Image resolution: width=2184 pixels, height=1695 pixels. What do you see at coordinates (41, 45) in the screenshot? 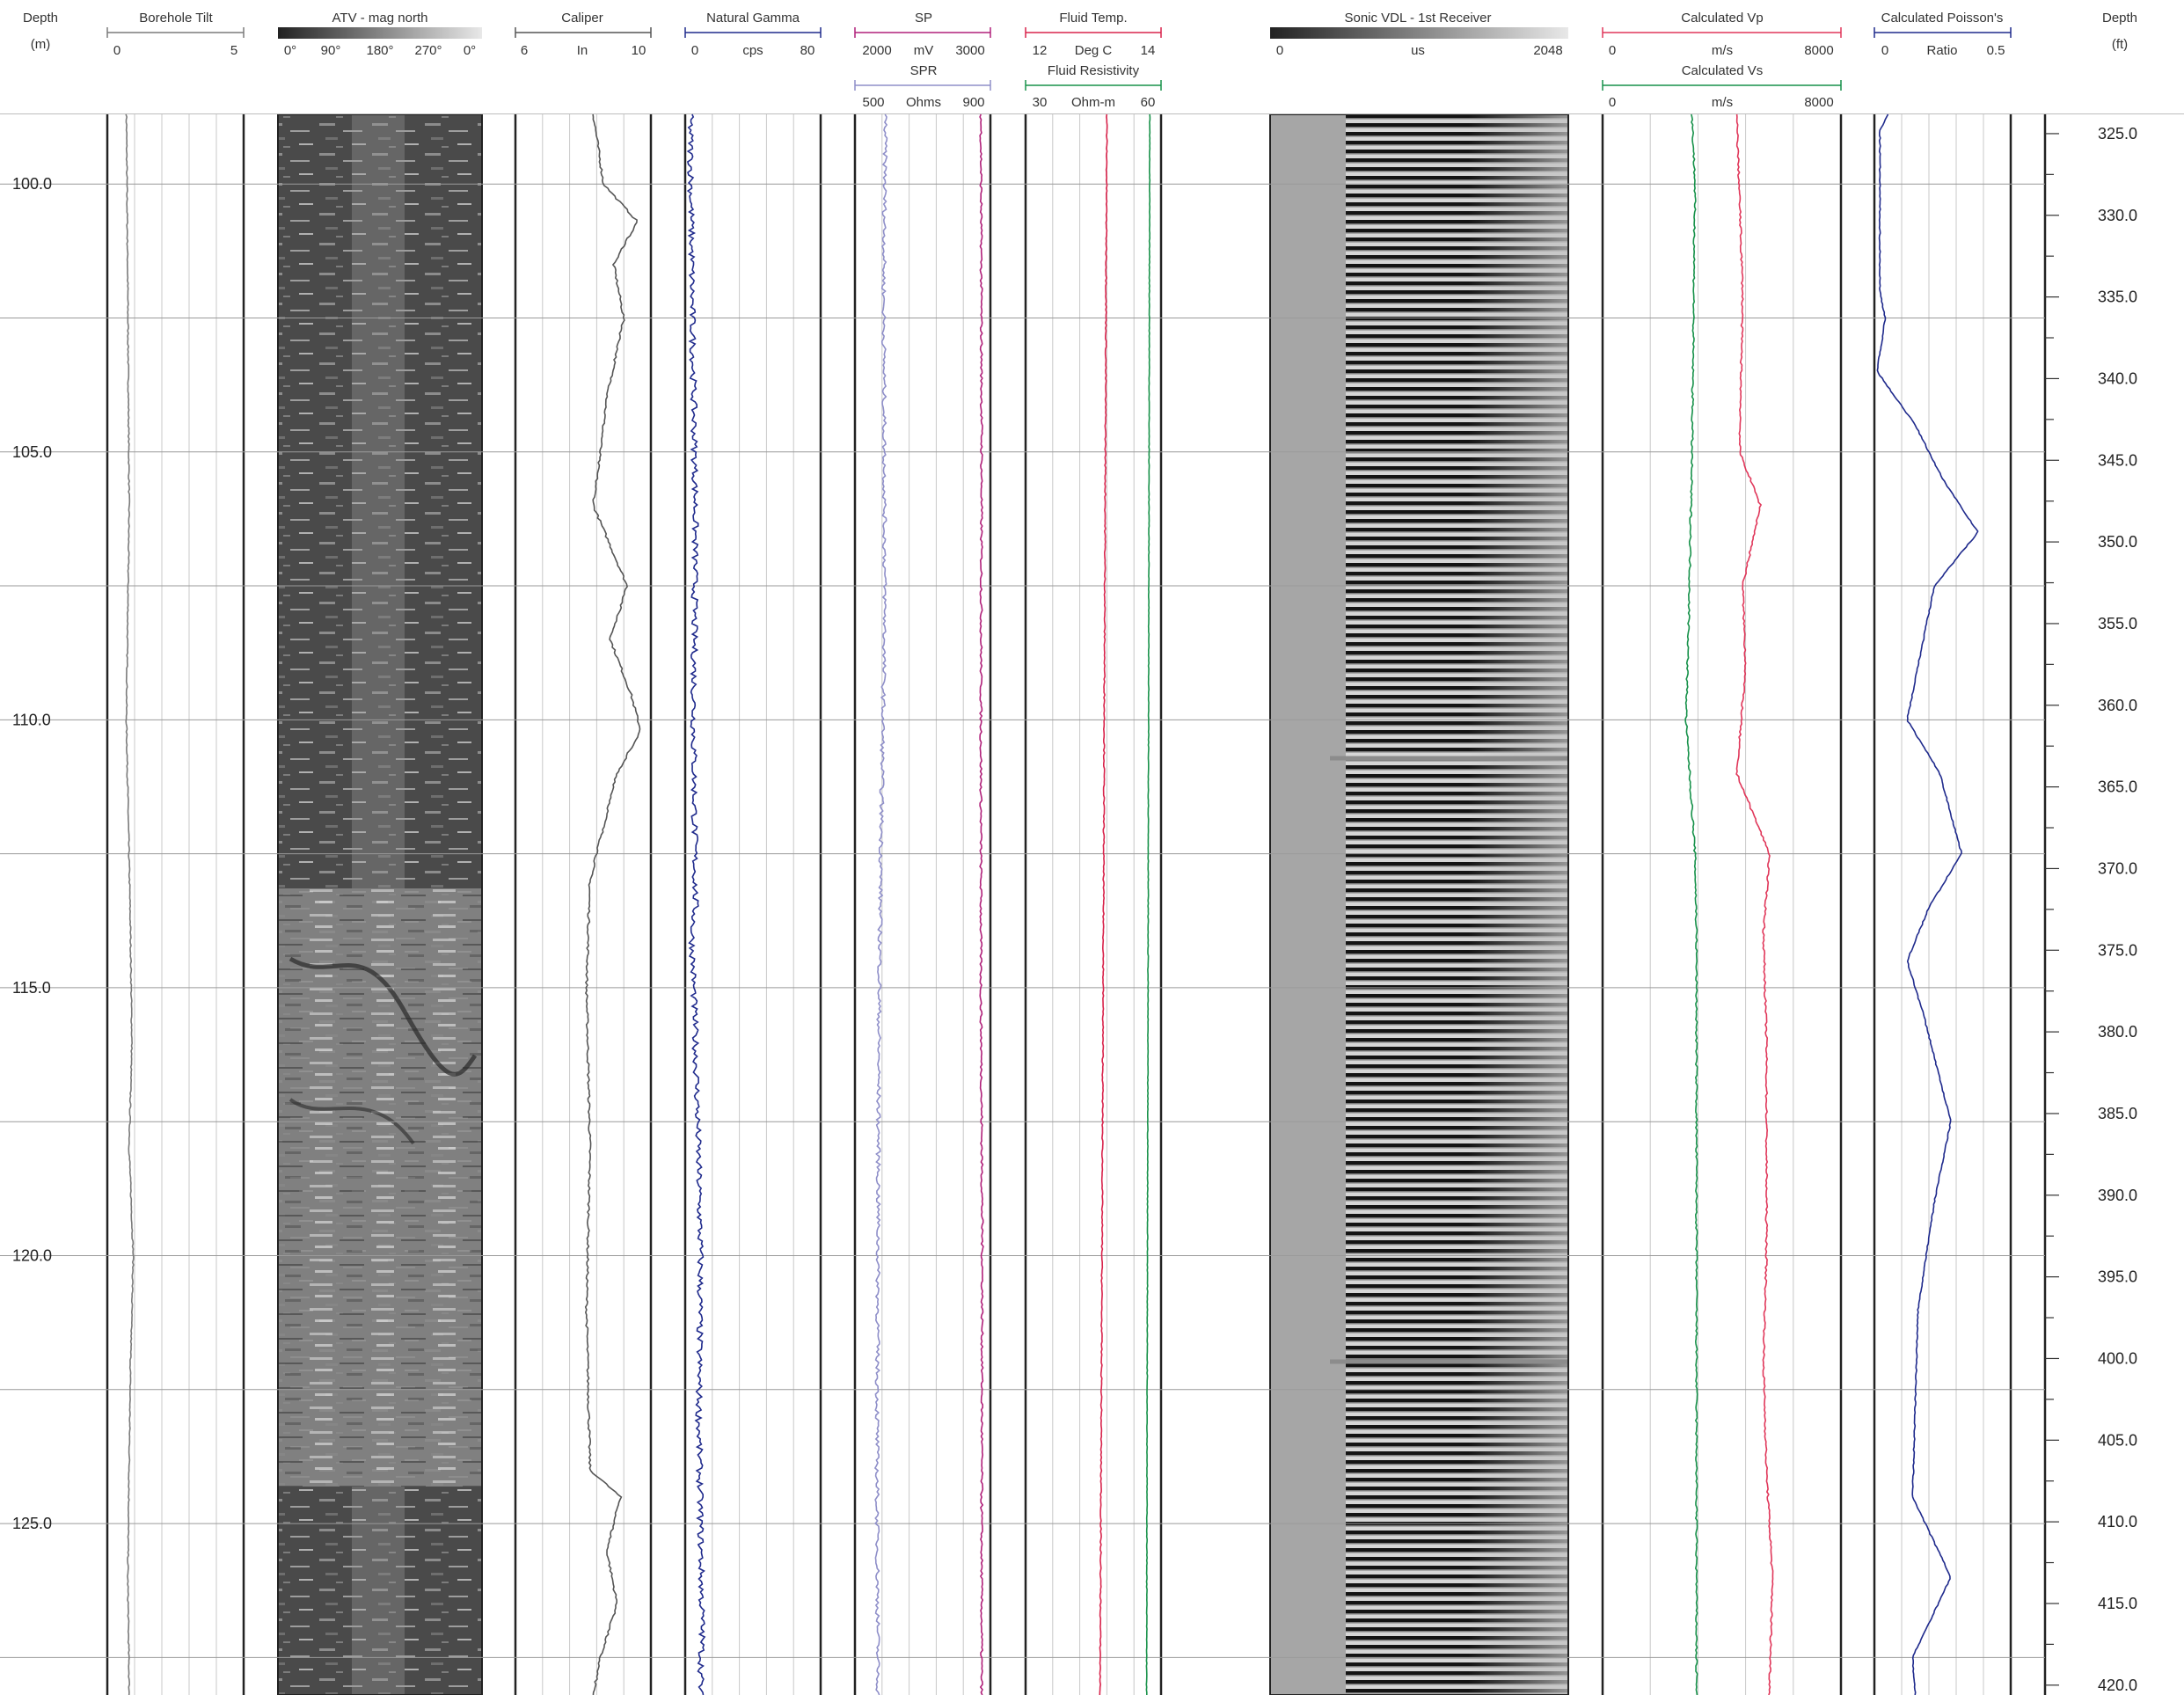
I see `depth-m-unit: (m)` at bounding box center [41, 45].